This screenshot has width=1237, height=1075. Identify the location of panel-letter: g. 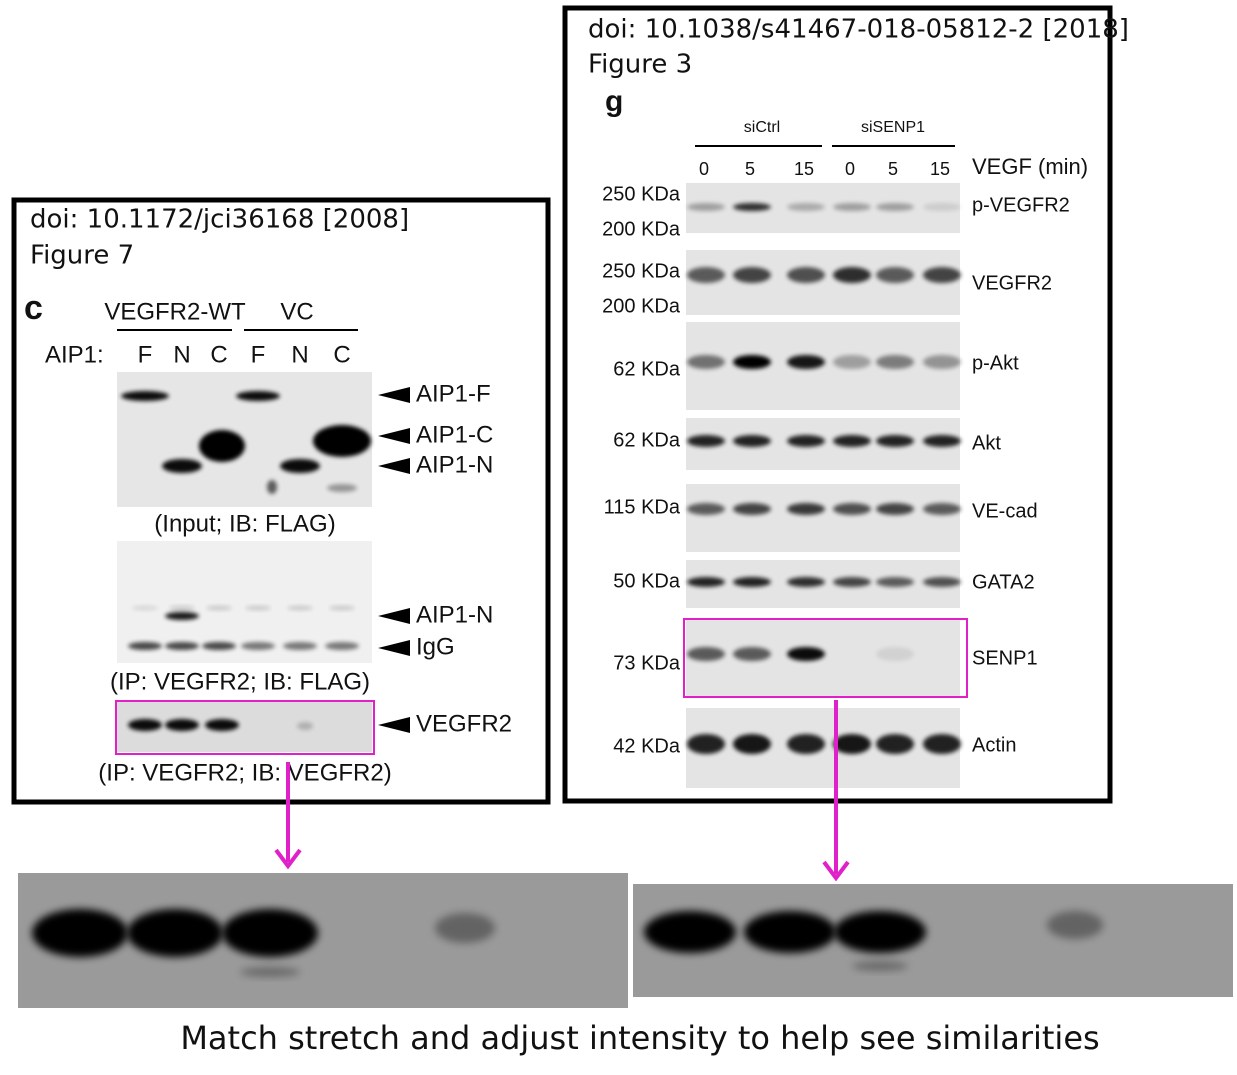
(614, 101).